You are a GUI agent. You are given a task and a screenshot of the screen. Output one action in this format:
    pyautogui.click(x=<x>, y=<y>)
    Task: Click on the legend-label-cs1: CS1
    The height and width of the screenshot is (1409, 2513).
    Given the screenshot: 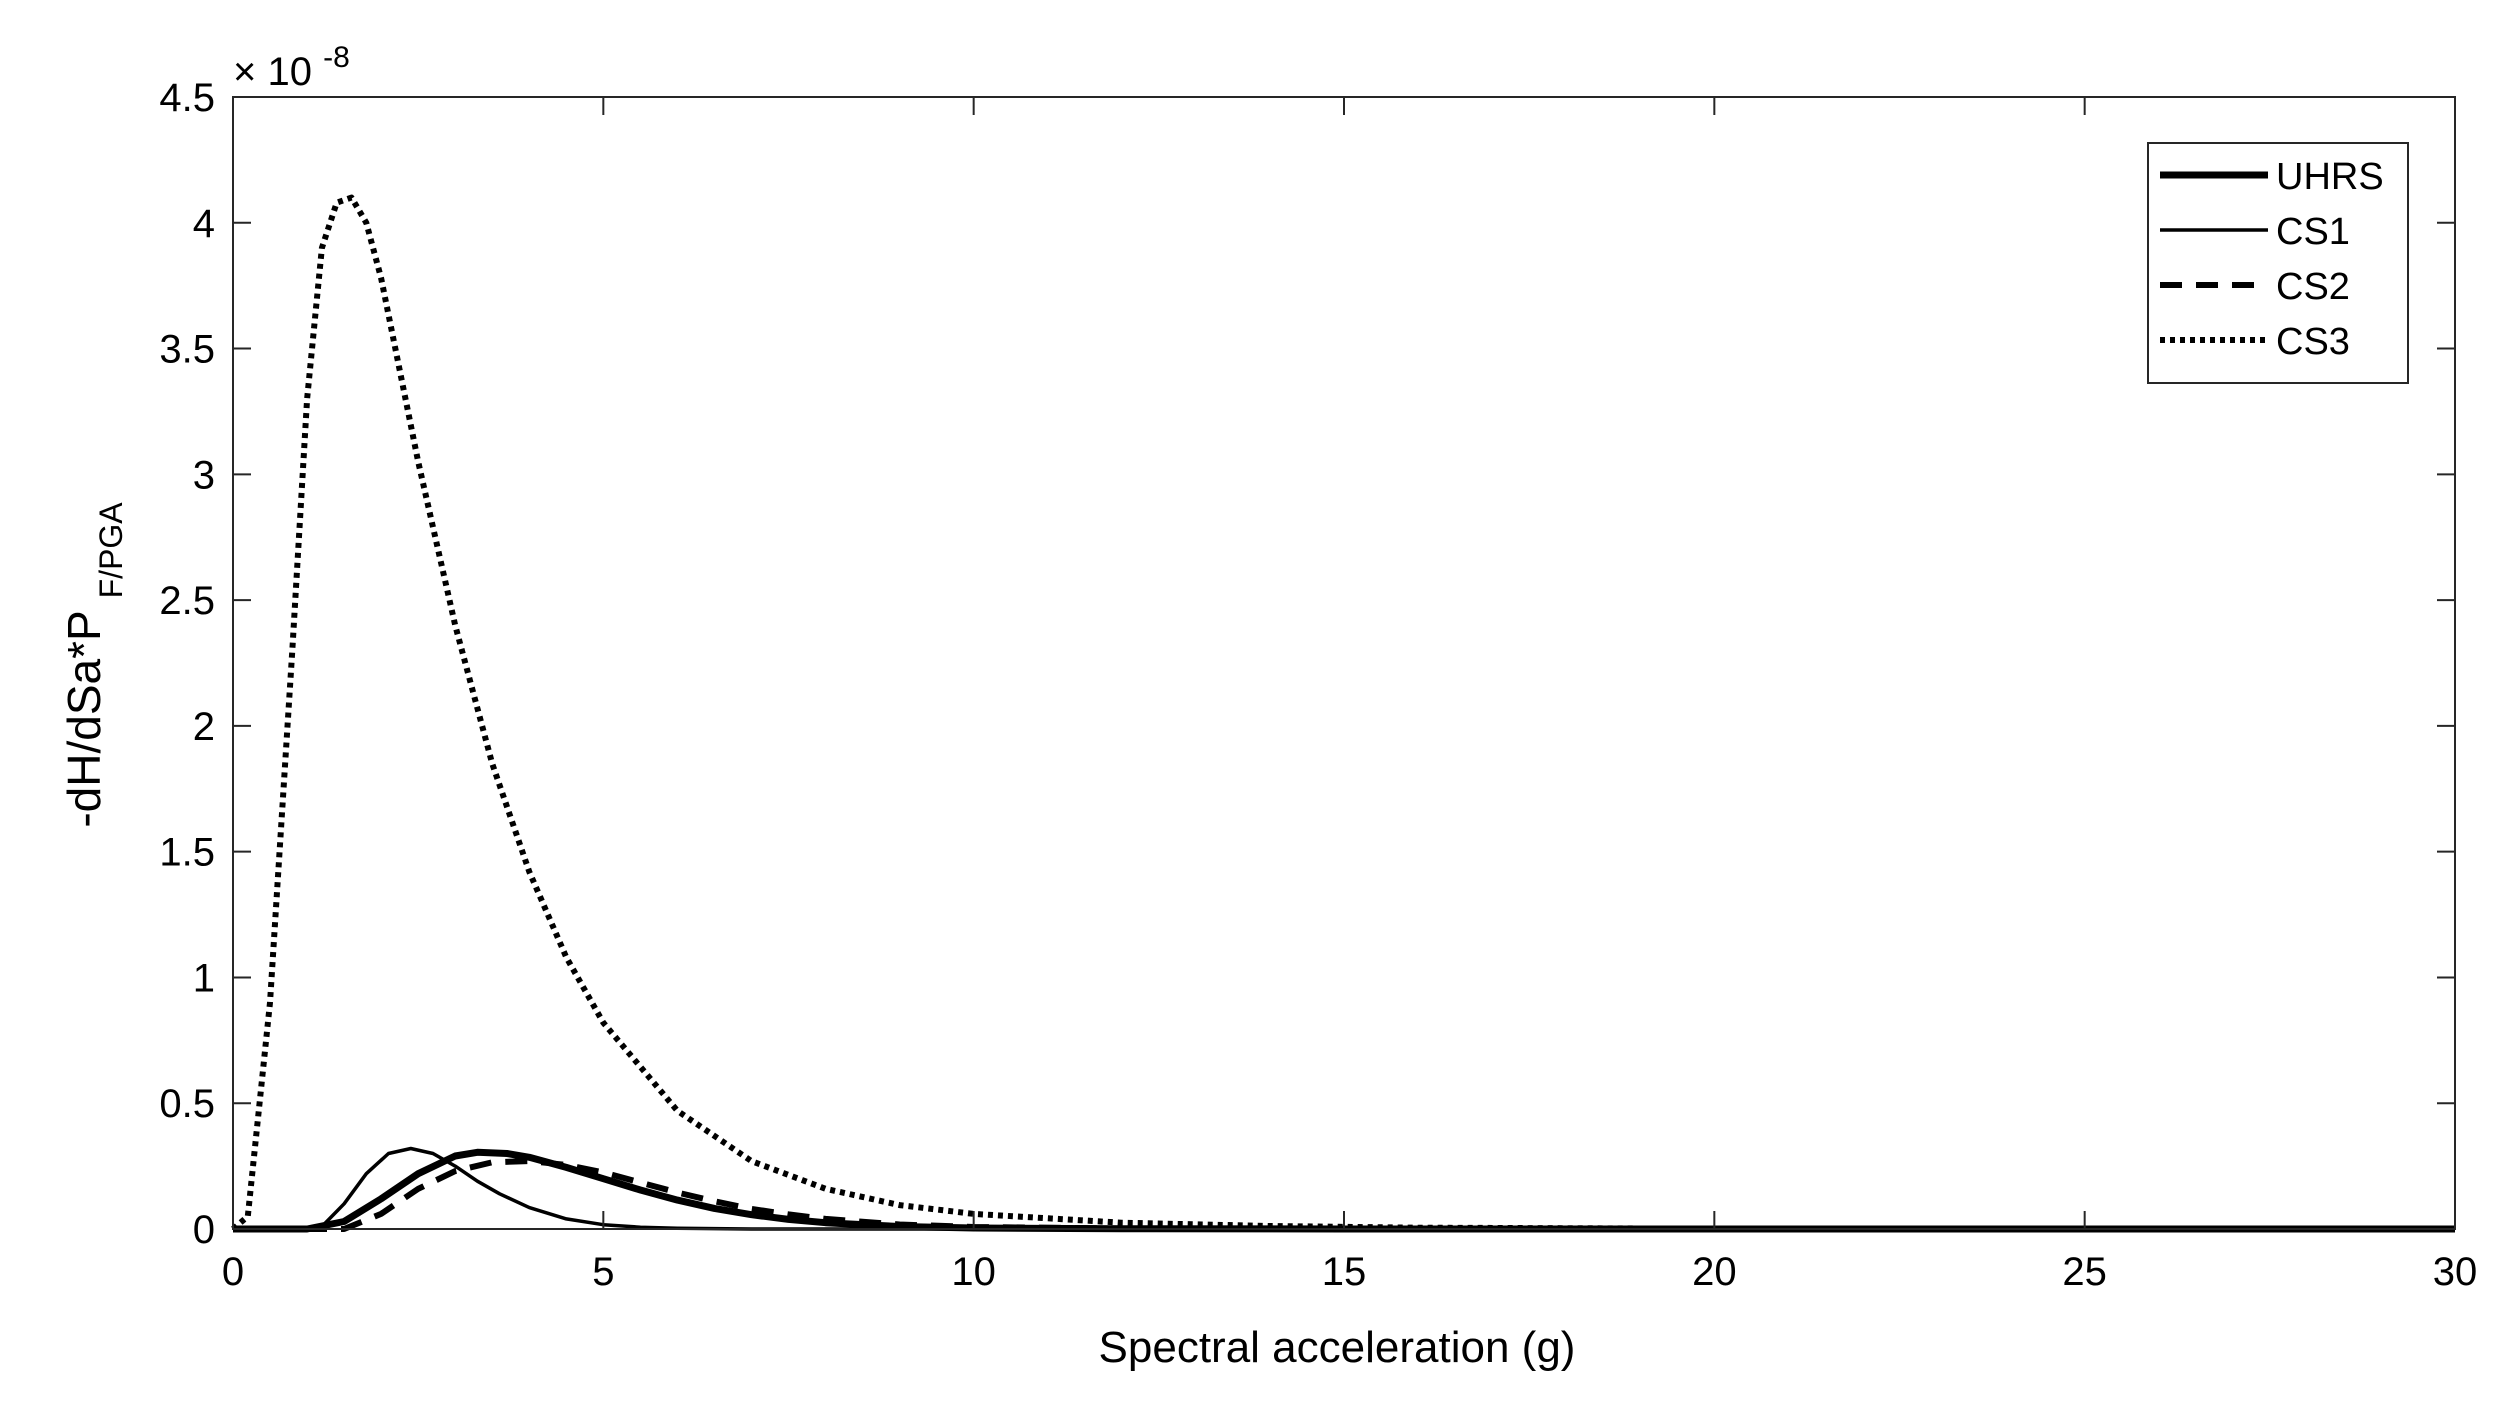 What is the action you would take?
    pyautogui.click(x=2313, y=232)
    